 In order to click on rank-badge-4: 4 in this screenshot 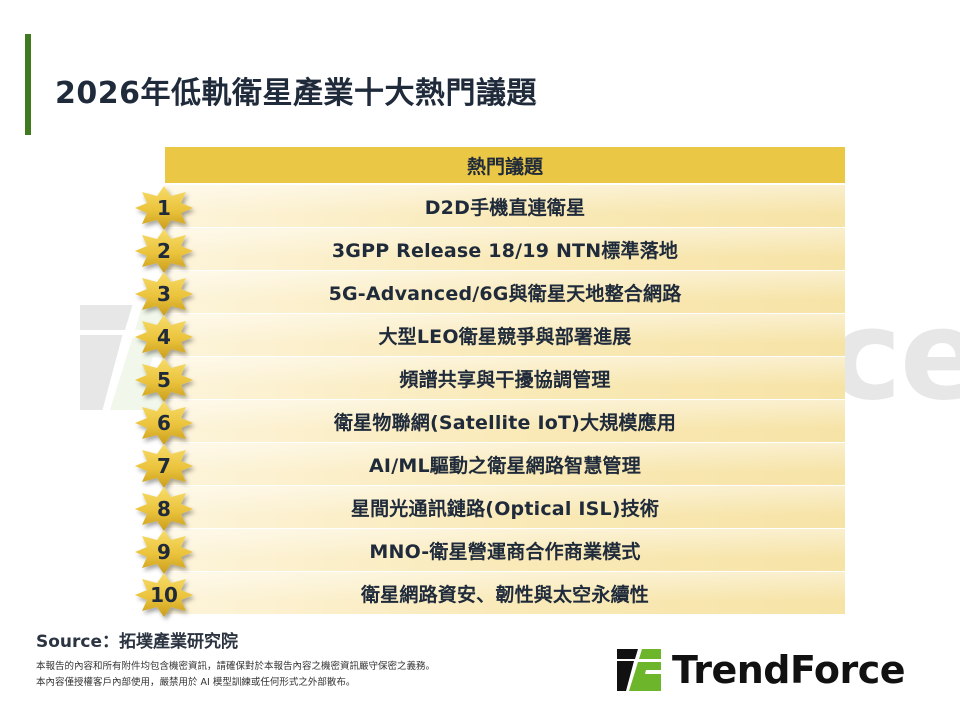, I will do `click(164, 337)`.